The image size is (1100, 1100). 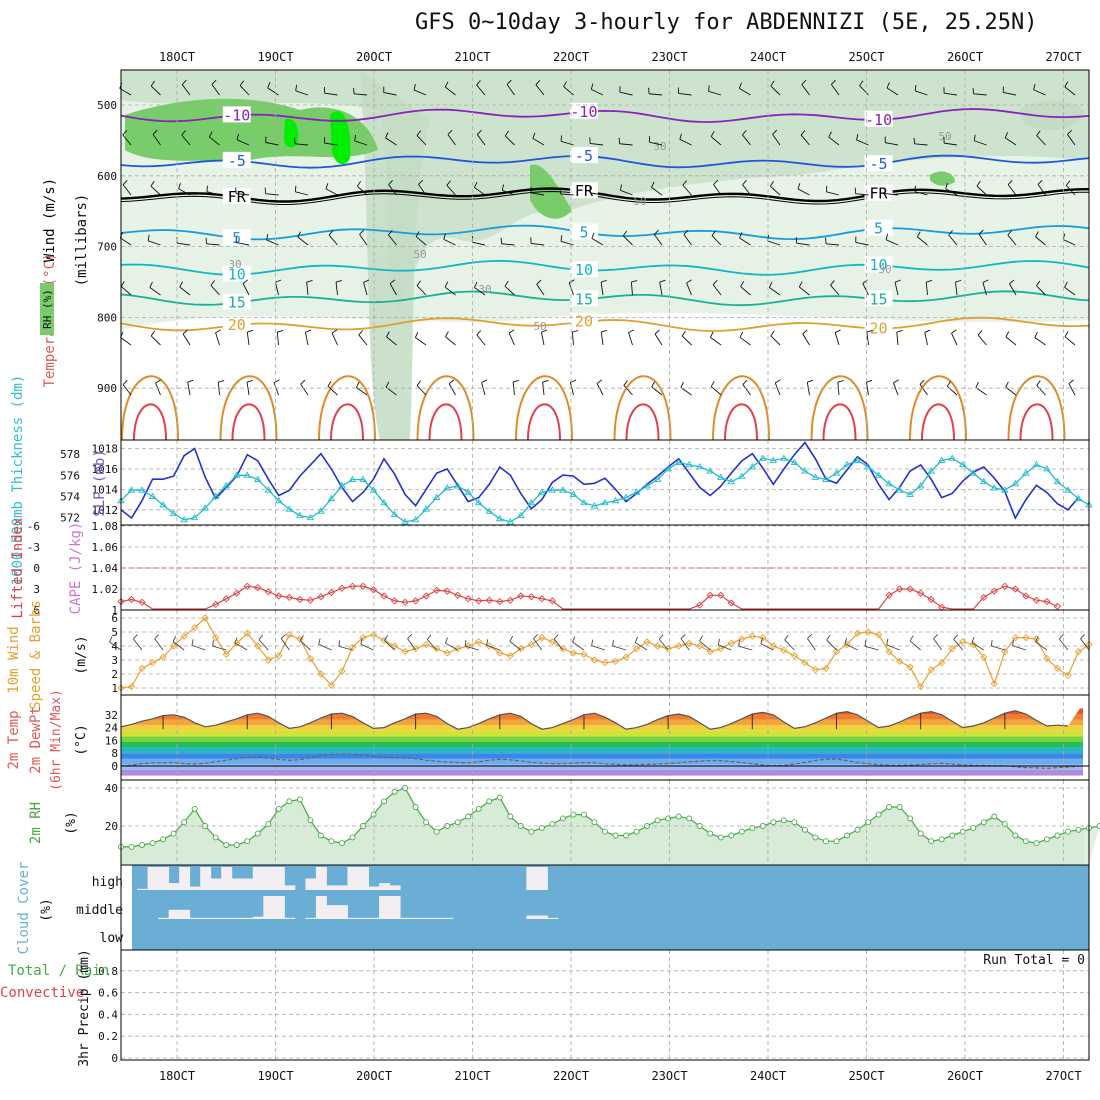 What do you see at coordinates (472, 57) in the screenshot?
I see `date-label-top: 21OCT` at bounding box center [472, 57].